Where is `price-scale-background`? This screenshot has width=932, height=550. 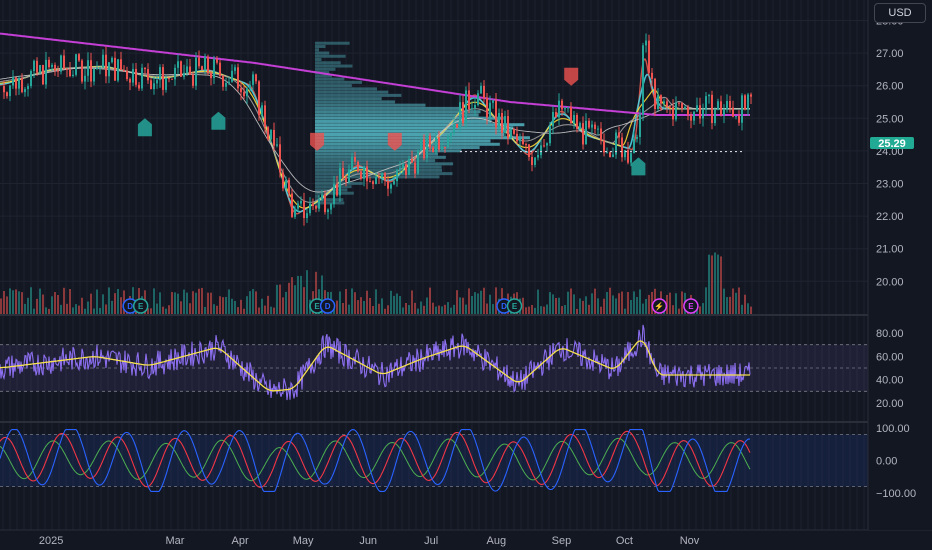
price-scale-background is located at coordinates (900, 265).